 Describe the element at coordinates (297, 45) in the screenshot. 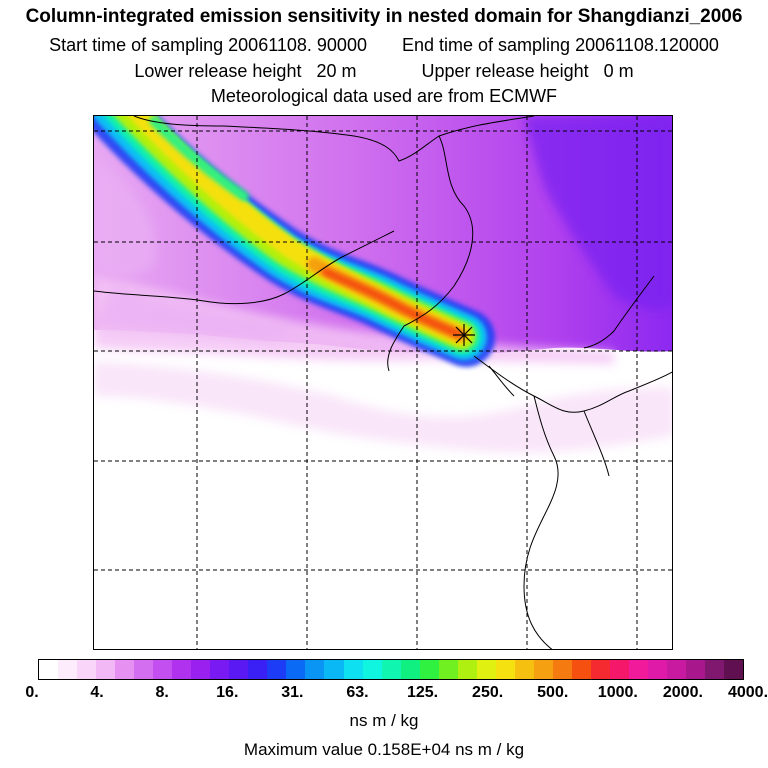

I see `start-value: 20061108. 90000` at that location.